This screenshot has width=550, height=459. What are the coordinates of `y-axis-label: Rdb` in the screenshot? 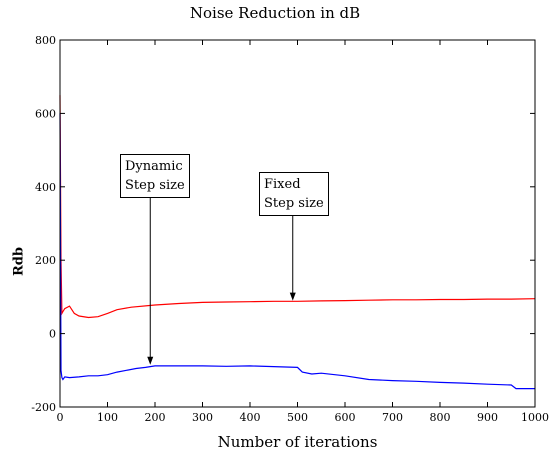 It's located at (19, 261).